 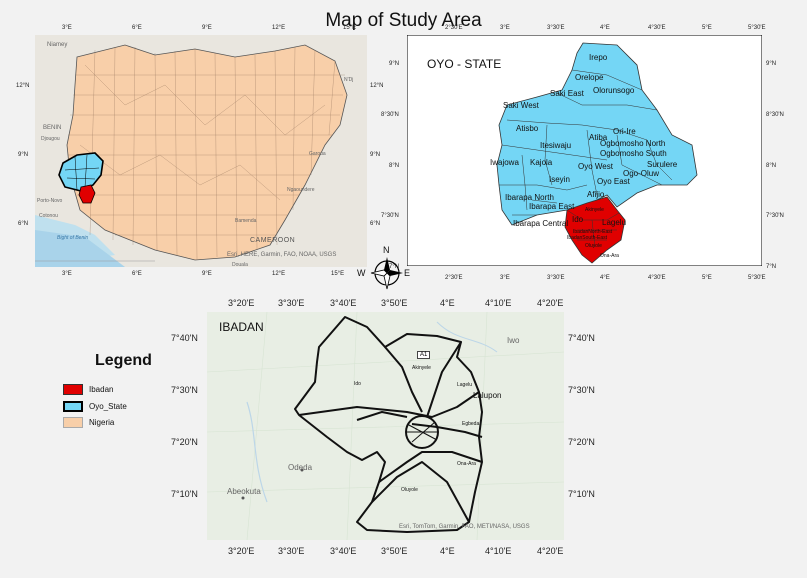 What do you see at coordinates (279, 274) in the screenshot?
I see `bottom-tick: 12°E` at bounding box center [279, 274].